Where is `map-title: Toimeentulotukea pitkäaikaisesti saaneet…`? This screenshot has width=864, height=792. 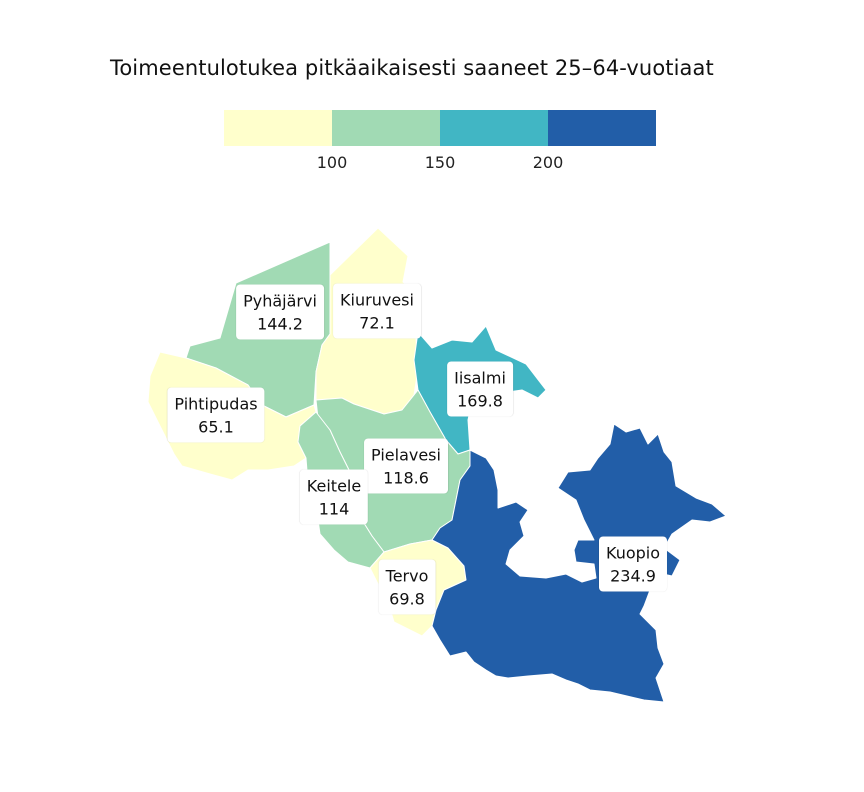 map-title: Toimeentulotukea pitkäaikaisesti saaneet… is located at coordinates (412, 68).